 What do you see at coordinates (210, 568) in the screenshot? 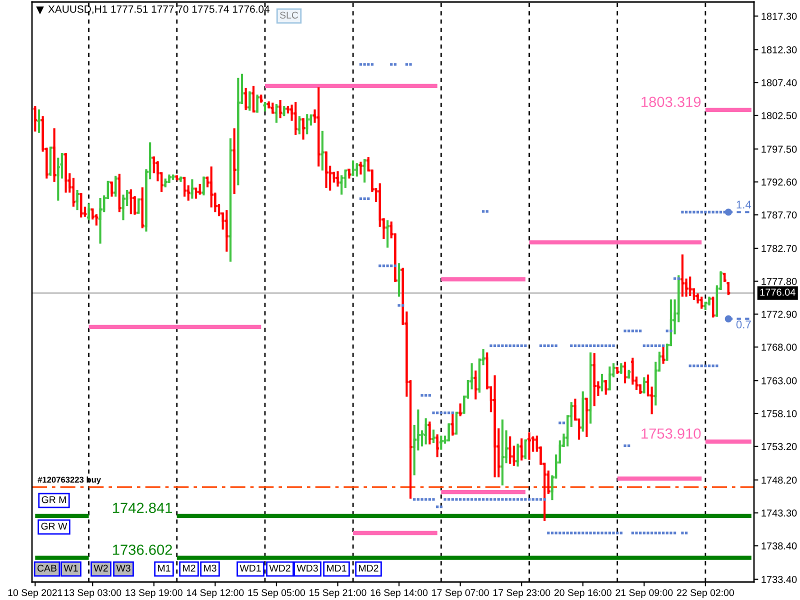
I see `annotation: M3` at bounding box center [210, 568].